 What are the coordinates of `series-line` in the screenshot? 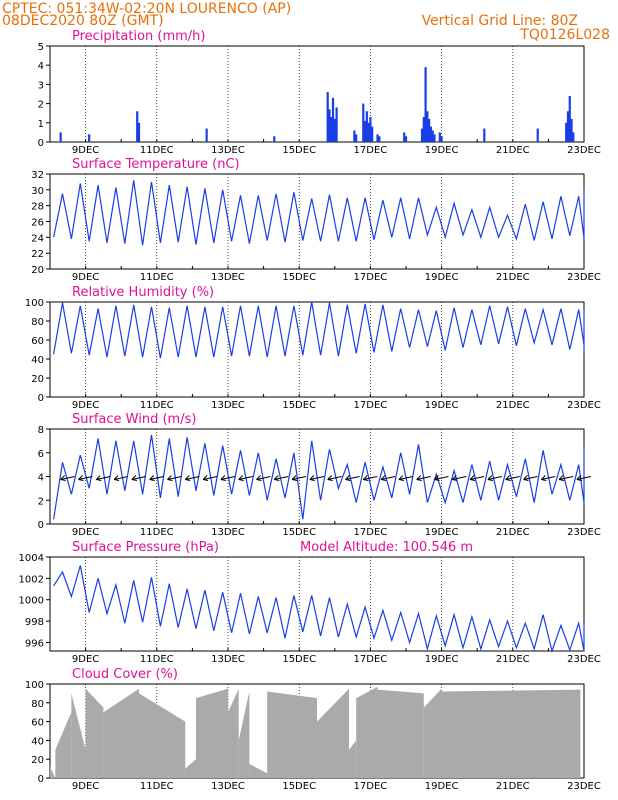 It's located at (319, 330).